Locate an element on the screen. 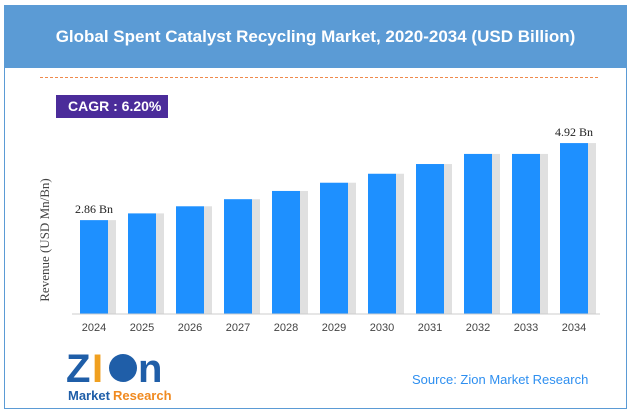 The image size is (633, 415). x-tick-label: 2025 is located at coordinates (142, 328).